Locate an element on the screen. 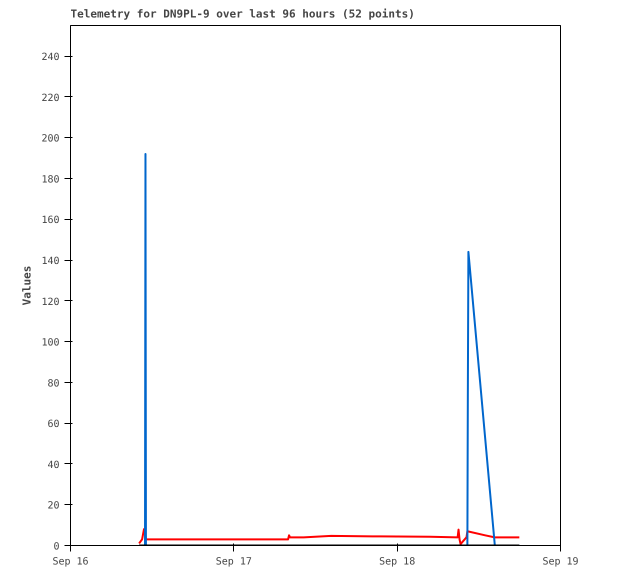  y-tick-label: 60 is located at coordinates (53, 424).